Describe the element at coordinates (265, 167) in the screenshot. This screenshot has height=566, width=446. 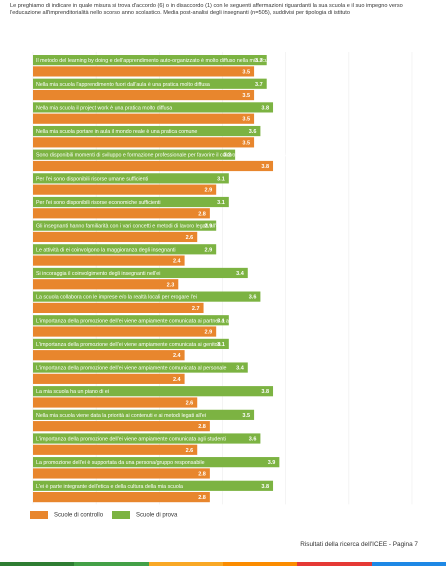
I see `data-label-controllo: 3.8` at that location.